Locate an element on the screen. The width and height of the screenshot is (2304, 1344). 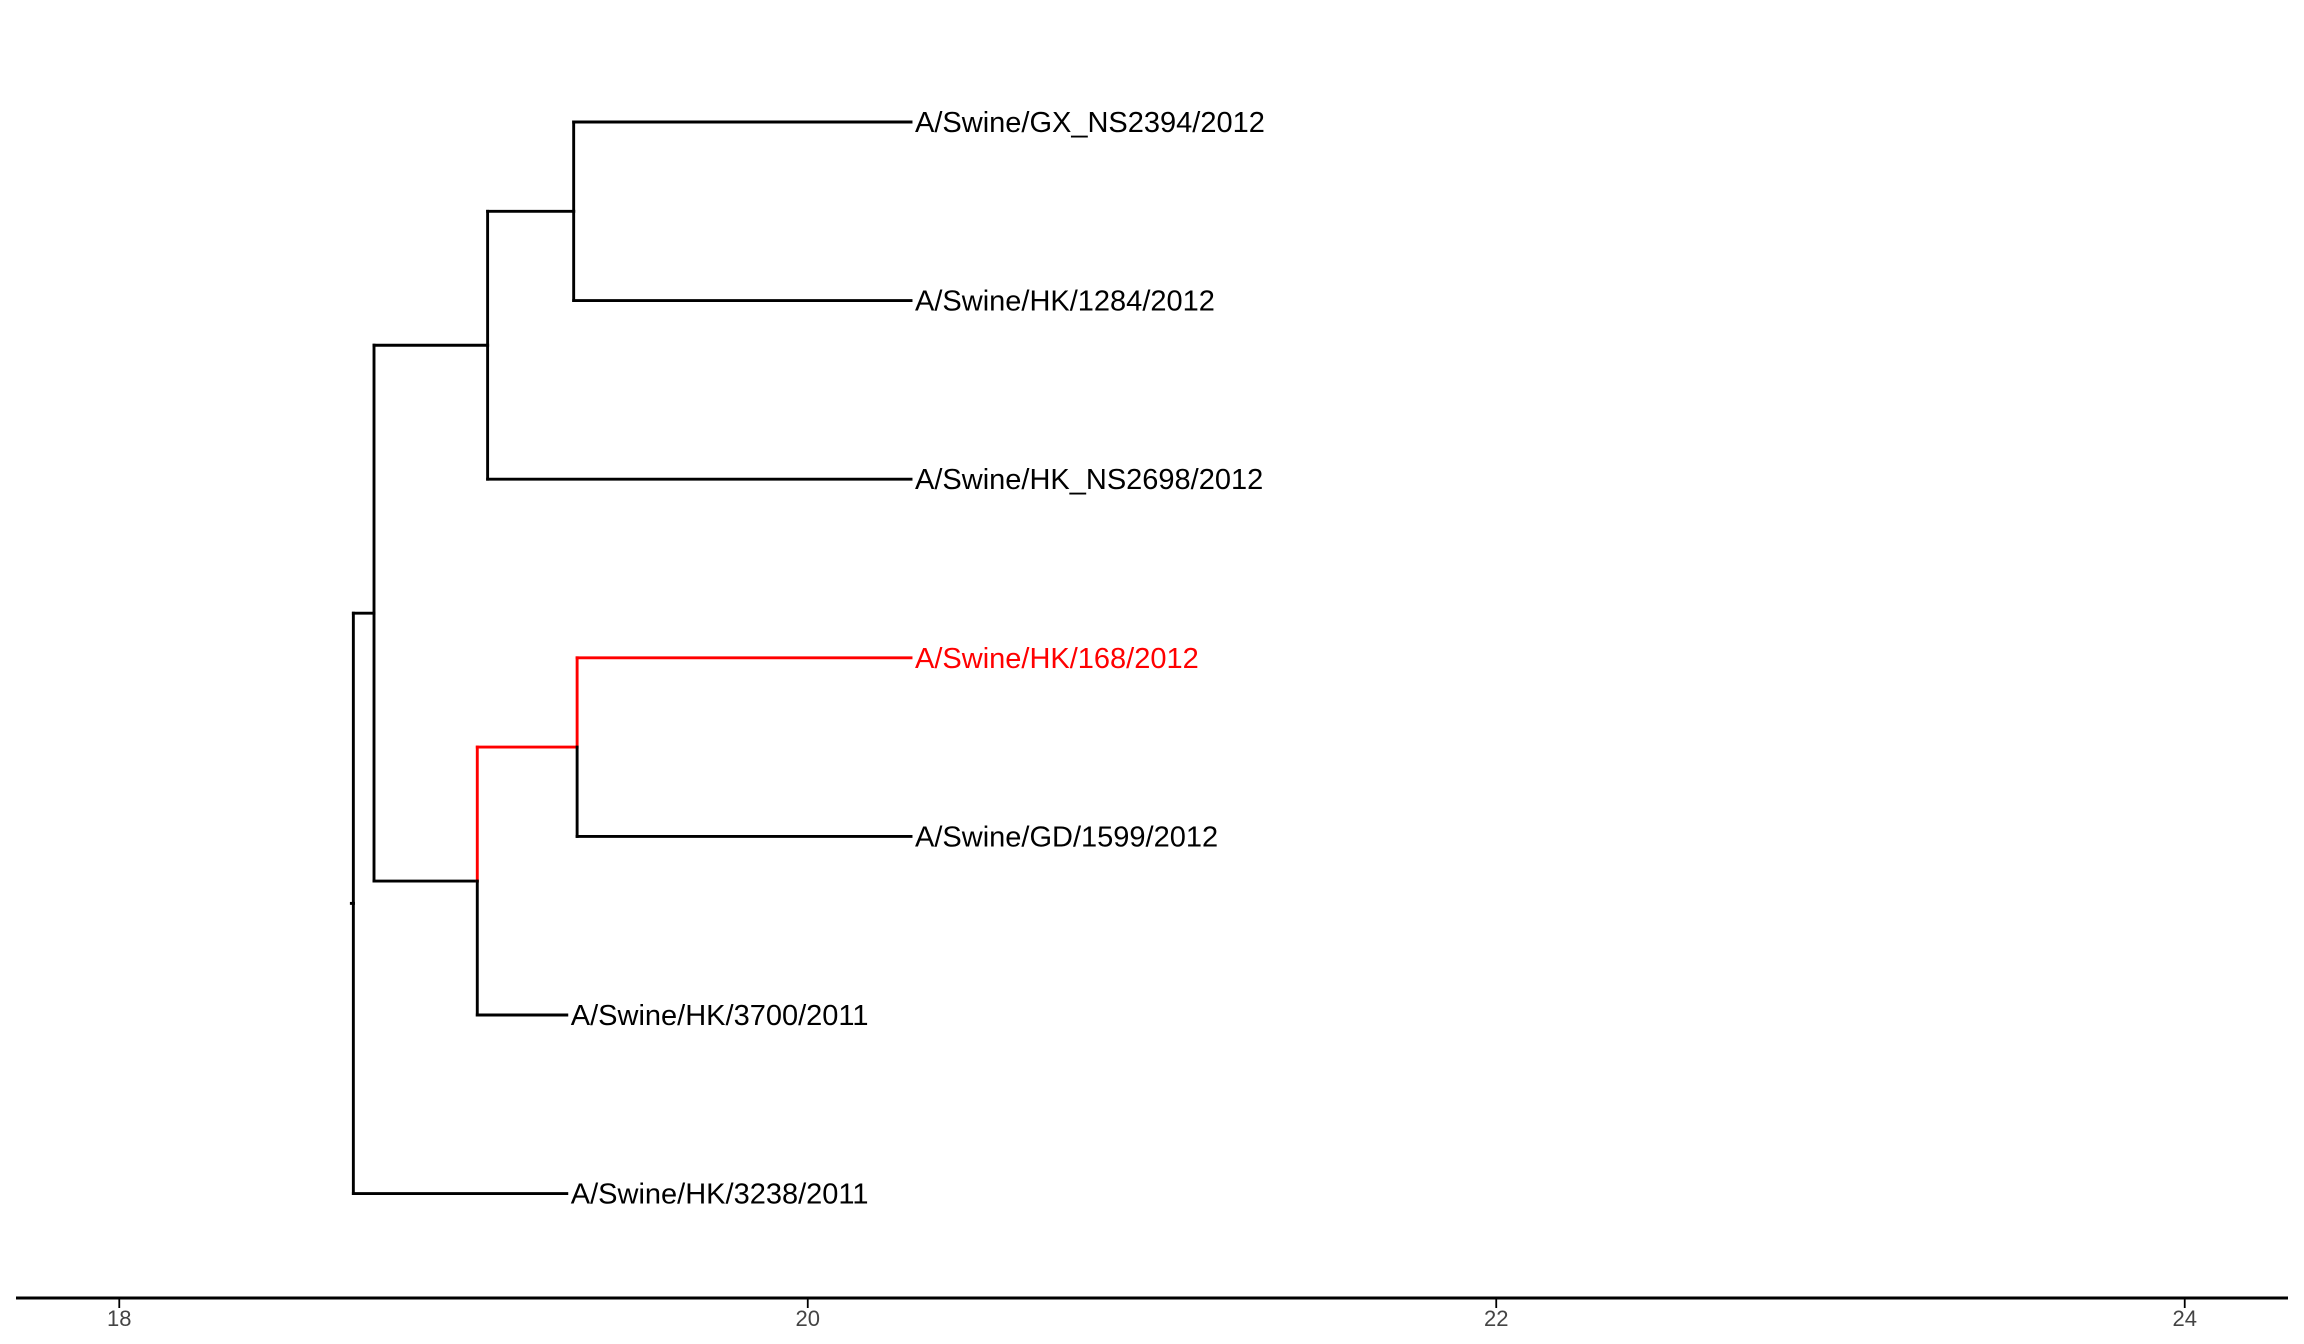
tip-label: A/Swine/HK/168/2012 is located at coordinates (1057, 659).